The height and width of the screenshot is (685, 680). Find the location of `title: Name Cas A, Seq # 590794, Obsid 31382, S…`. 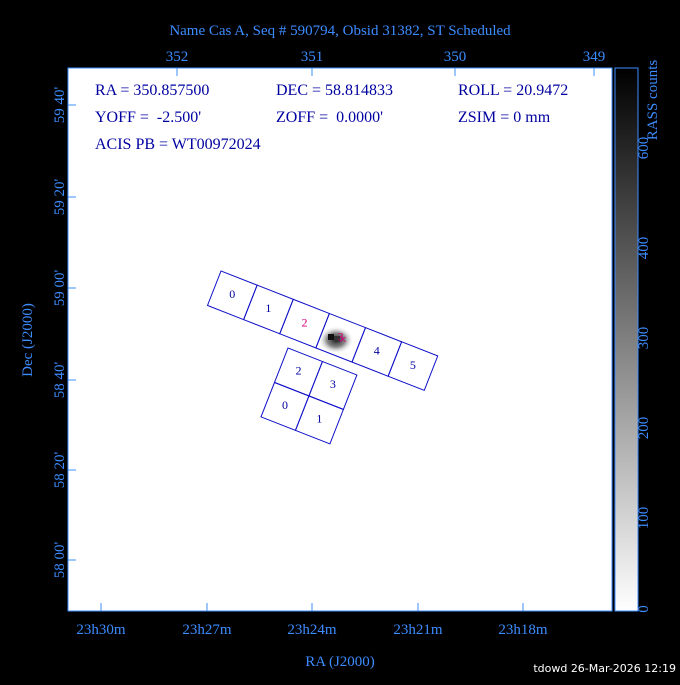

title: Name Cas A, Seq # 590794, Obsid 31382, S… is located at coordinates (340, 31).